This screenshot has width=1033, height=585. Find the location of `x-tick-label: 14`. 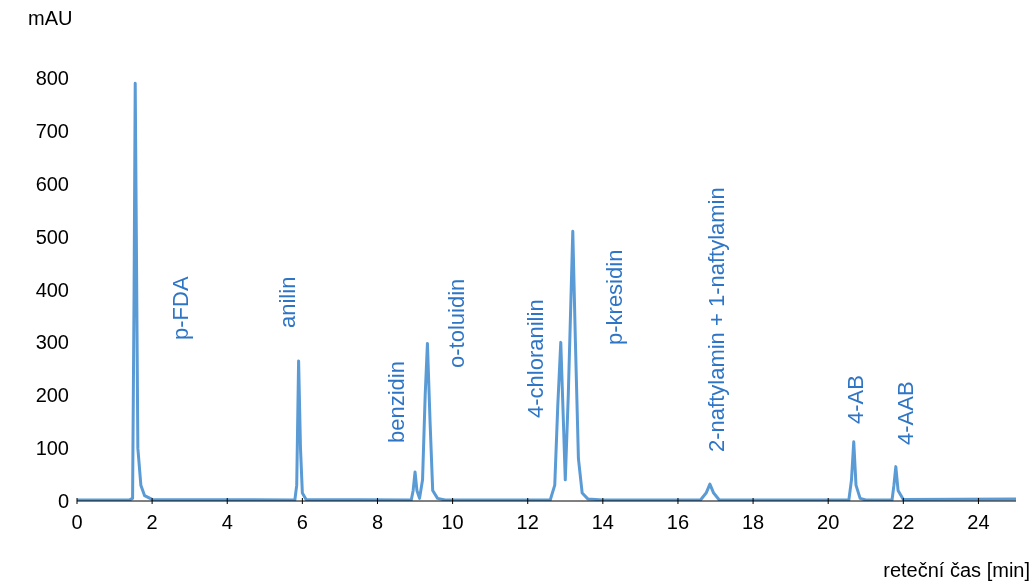

x-tick-label: 14 is located at coordinates (602, 522).